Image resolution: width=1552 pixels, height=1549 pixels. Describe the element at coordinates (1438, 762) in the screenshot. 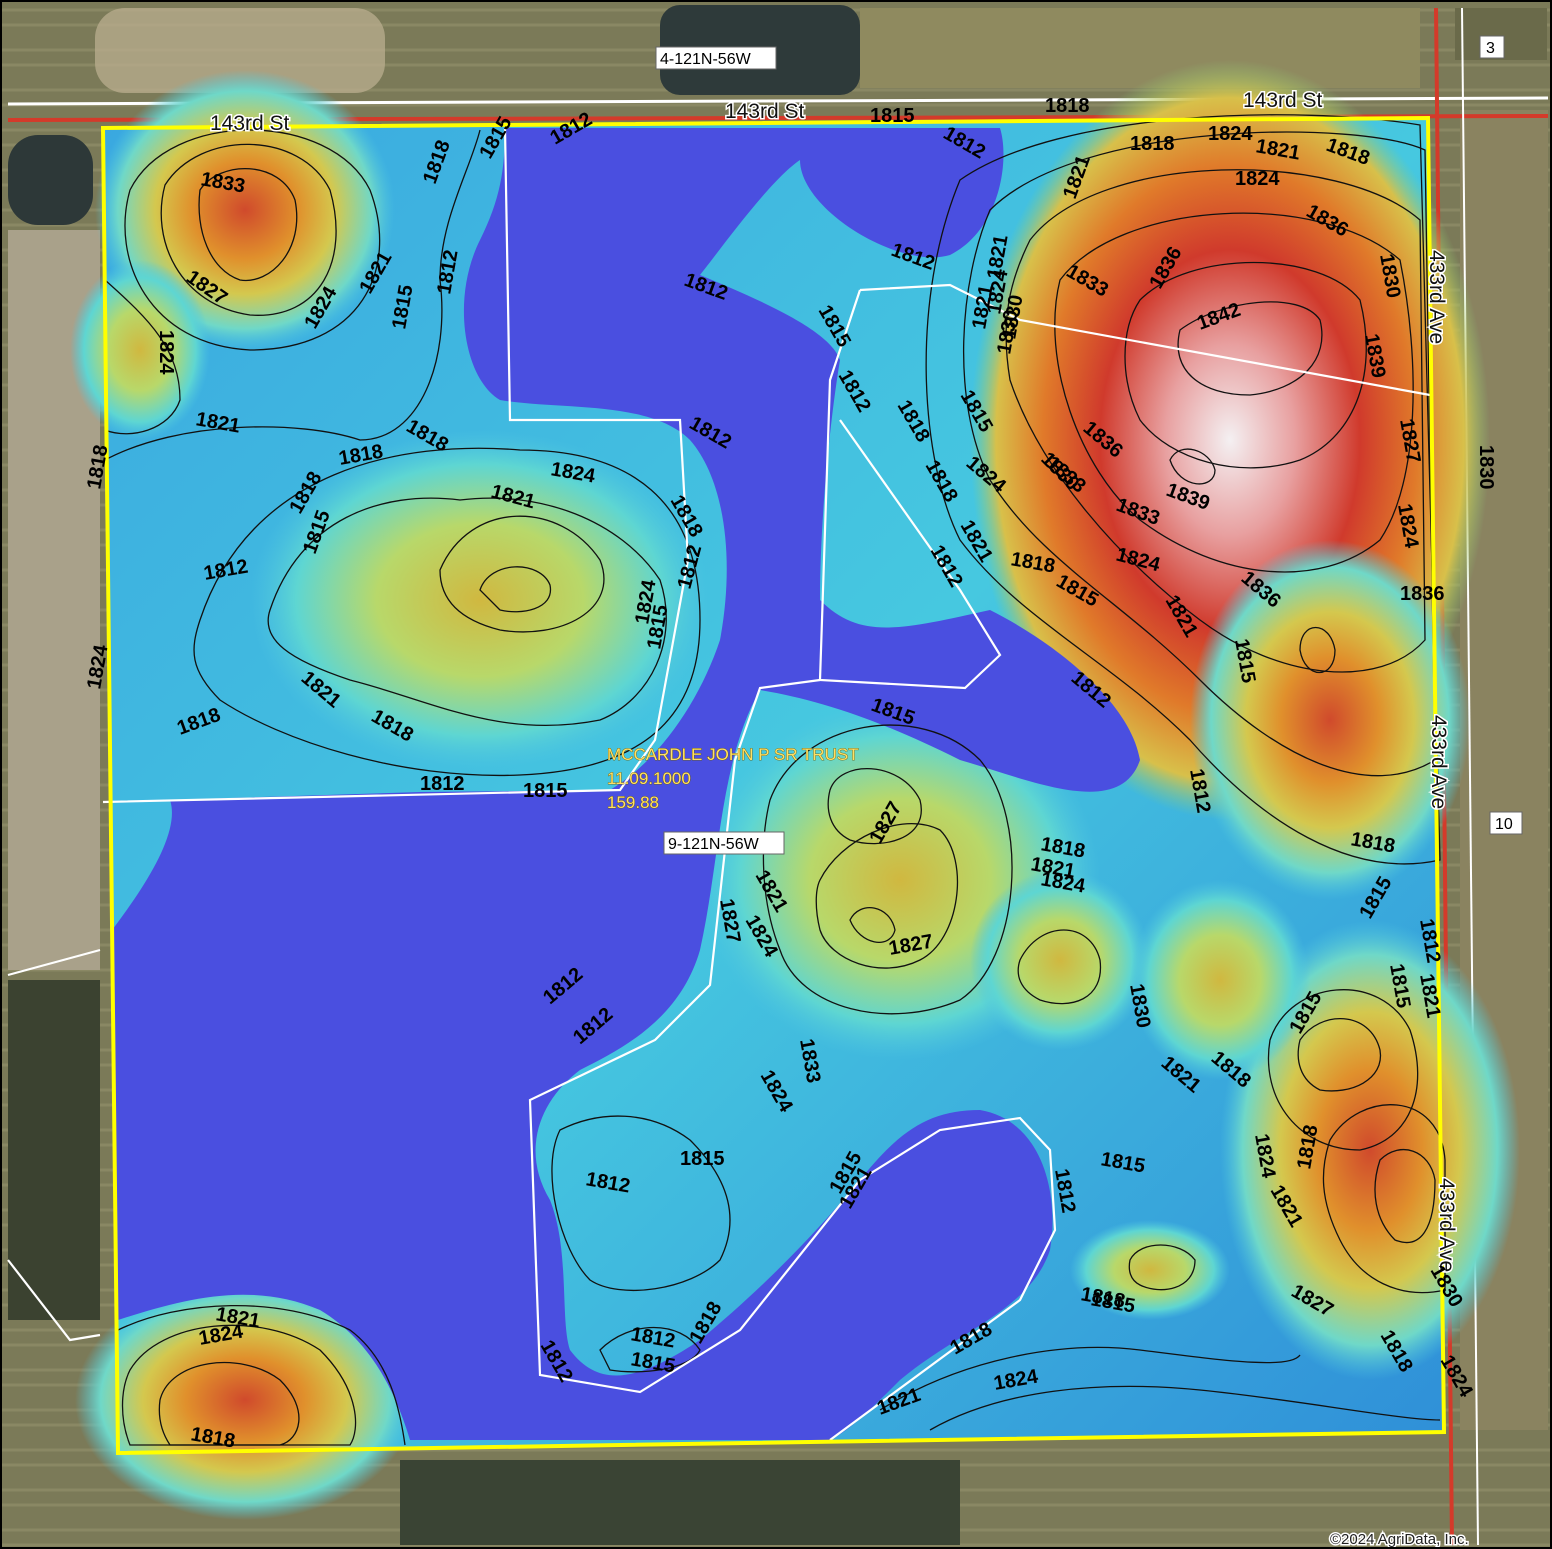

I see `road-label-433rd-middle: 433rd Ave` at that location.